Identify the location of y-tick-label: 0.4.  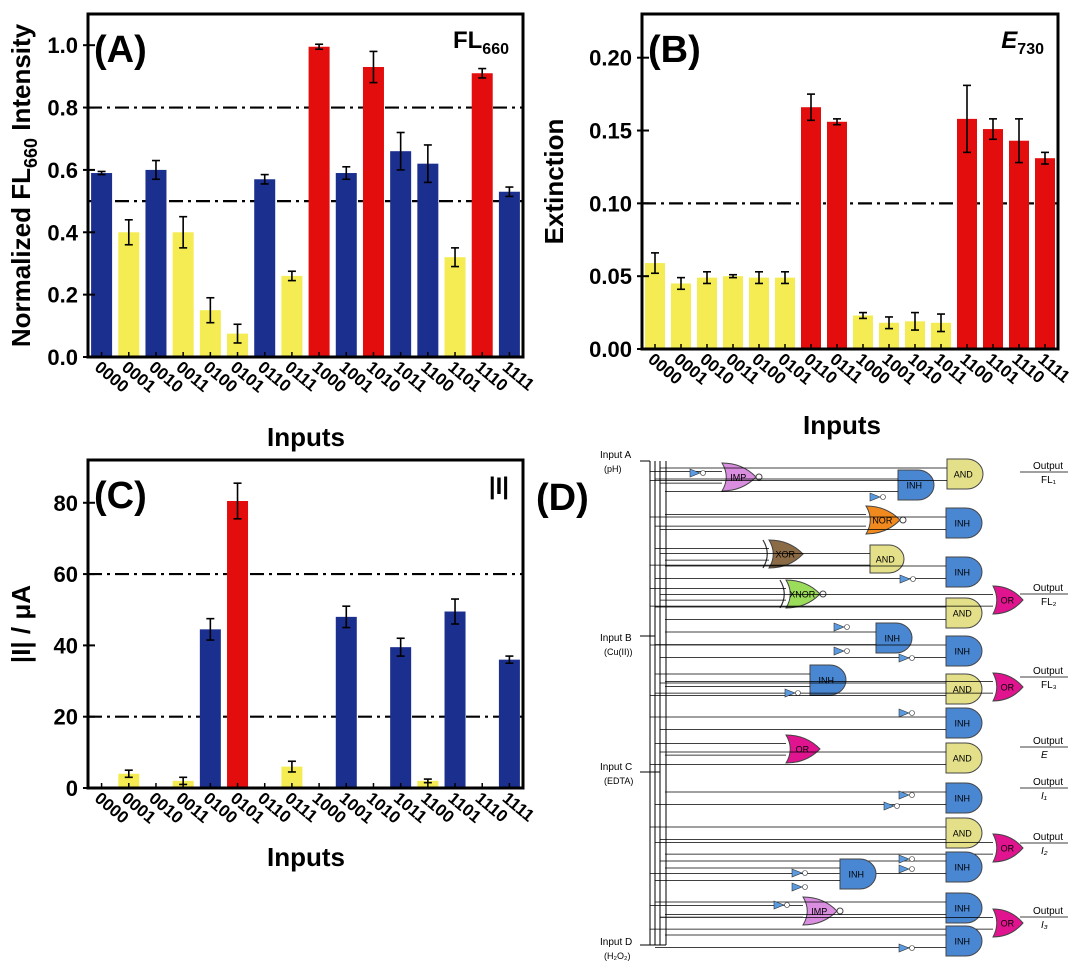
(62, 232).